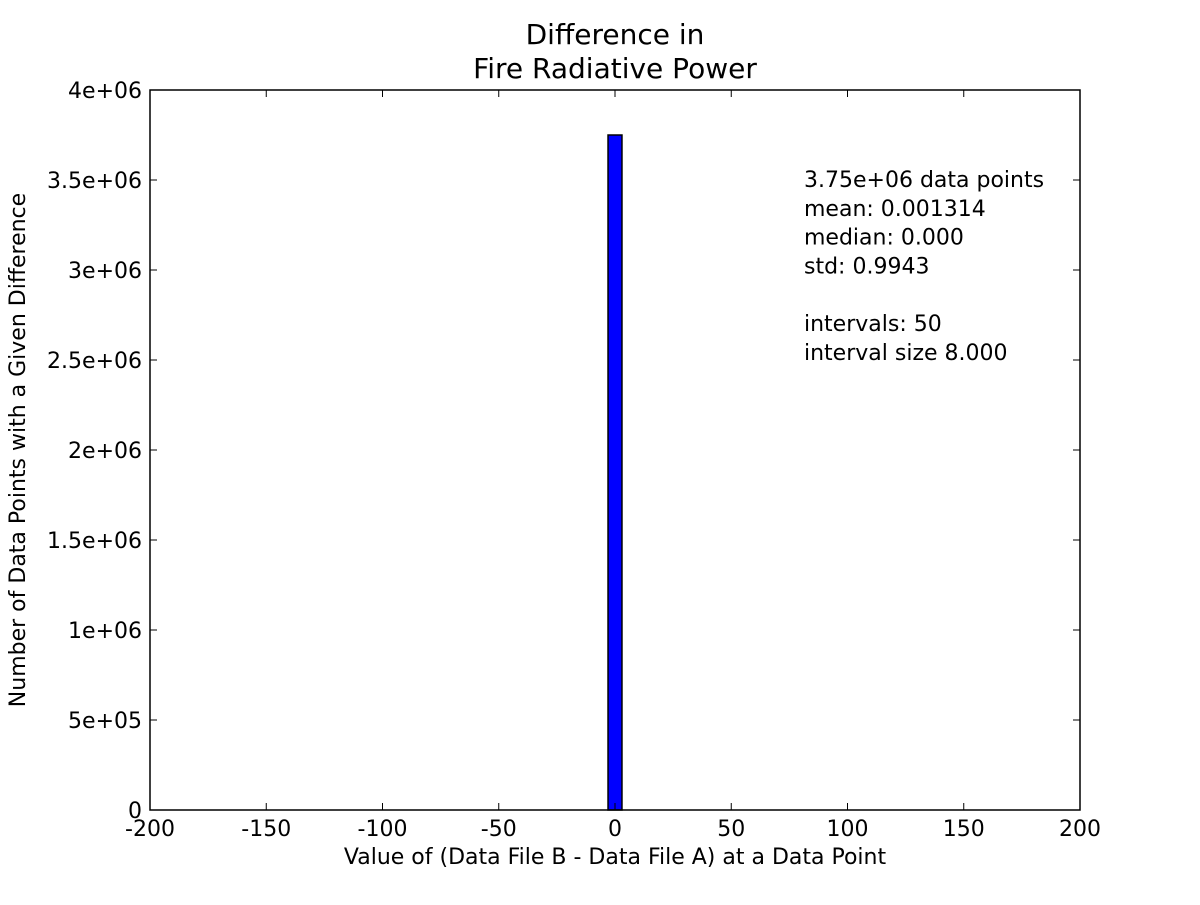  Describe the element at coordinates (848, 829) in the screenshot. I see `x-tick-label-6: 100` at that location.